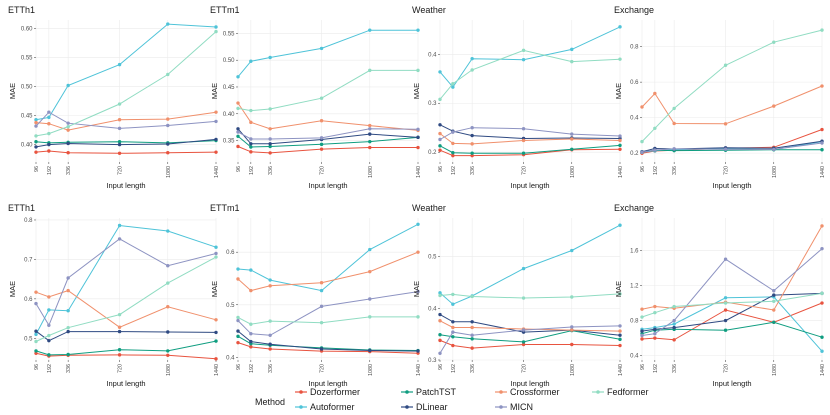 The width and height of the screenshot is (830, 415). Describe the element at coordinates (126, 282) in the screenshot. I see `series-line-micn` at that location.